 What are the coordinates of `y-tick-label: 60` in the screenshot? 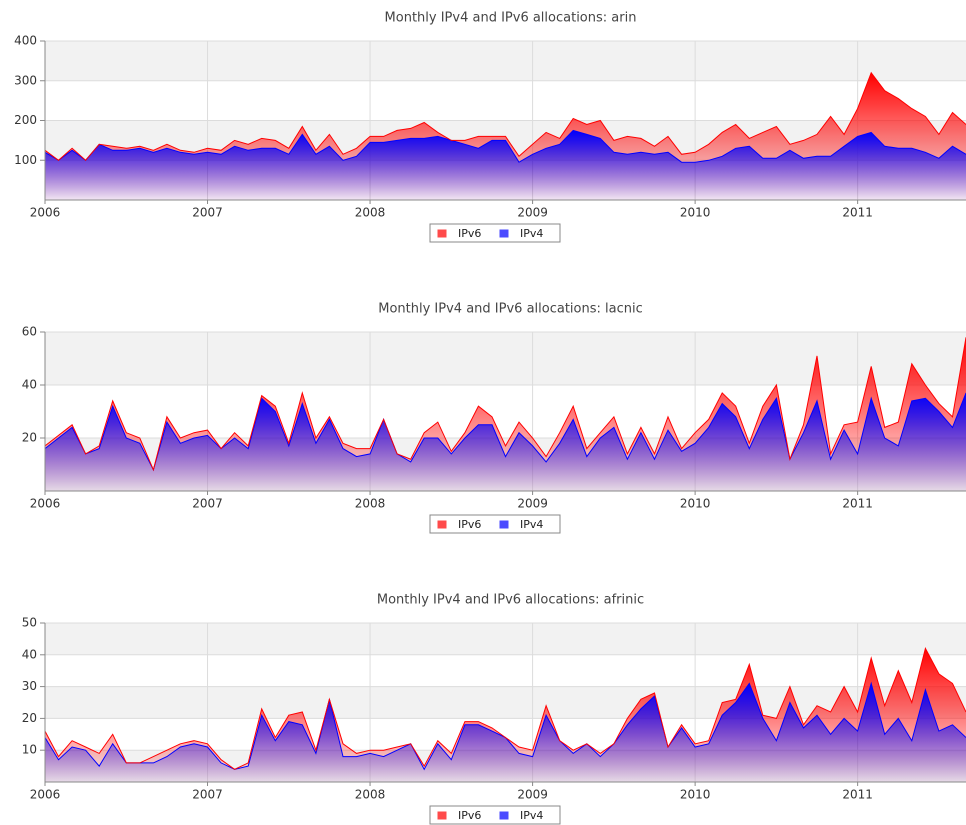 It's located at (29, 332).